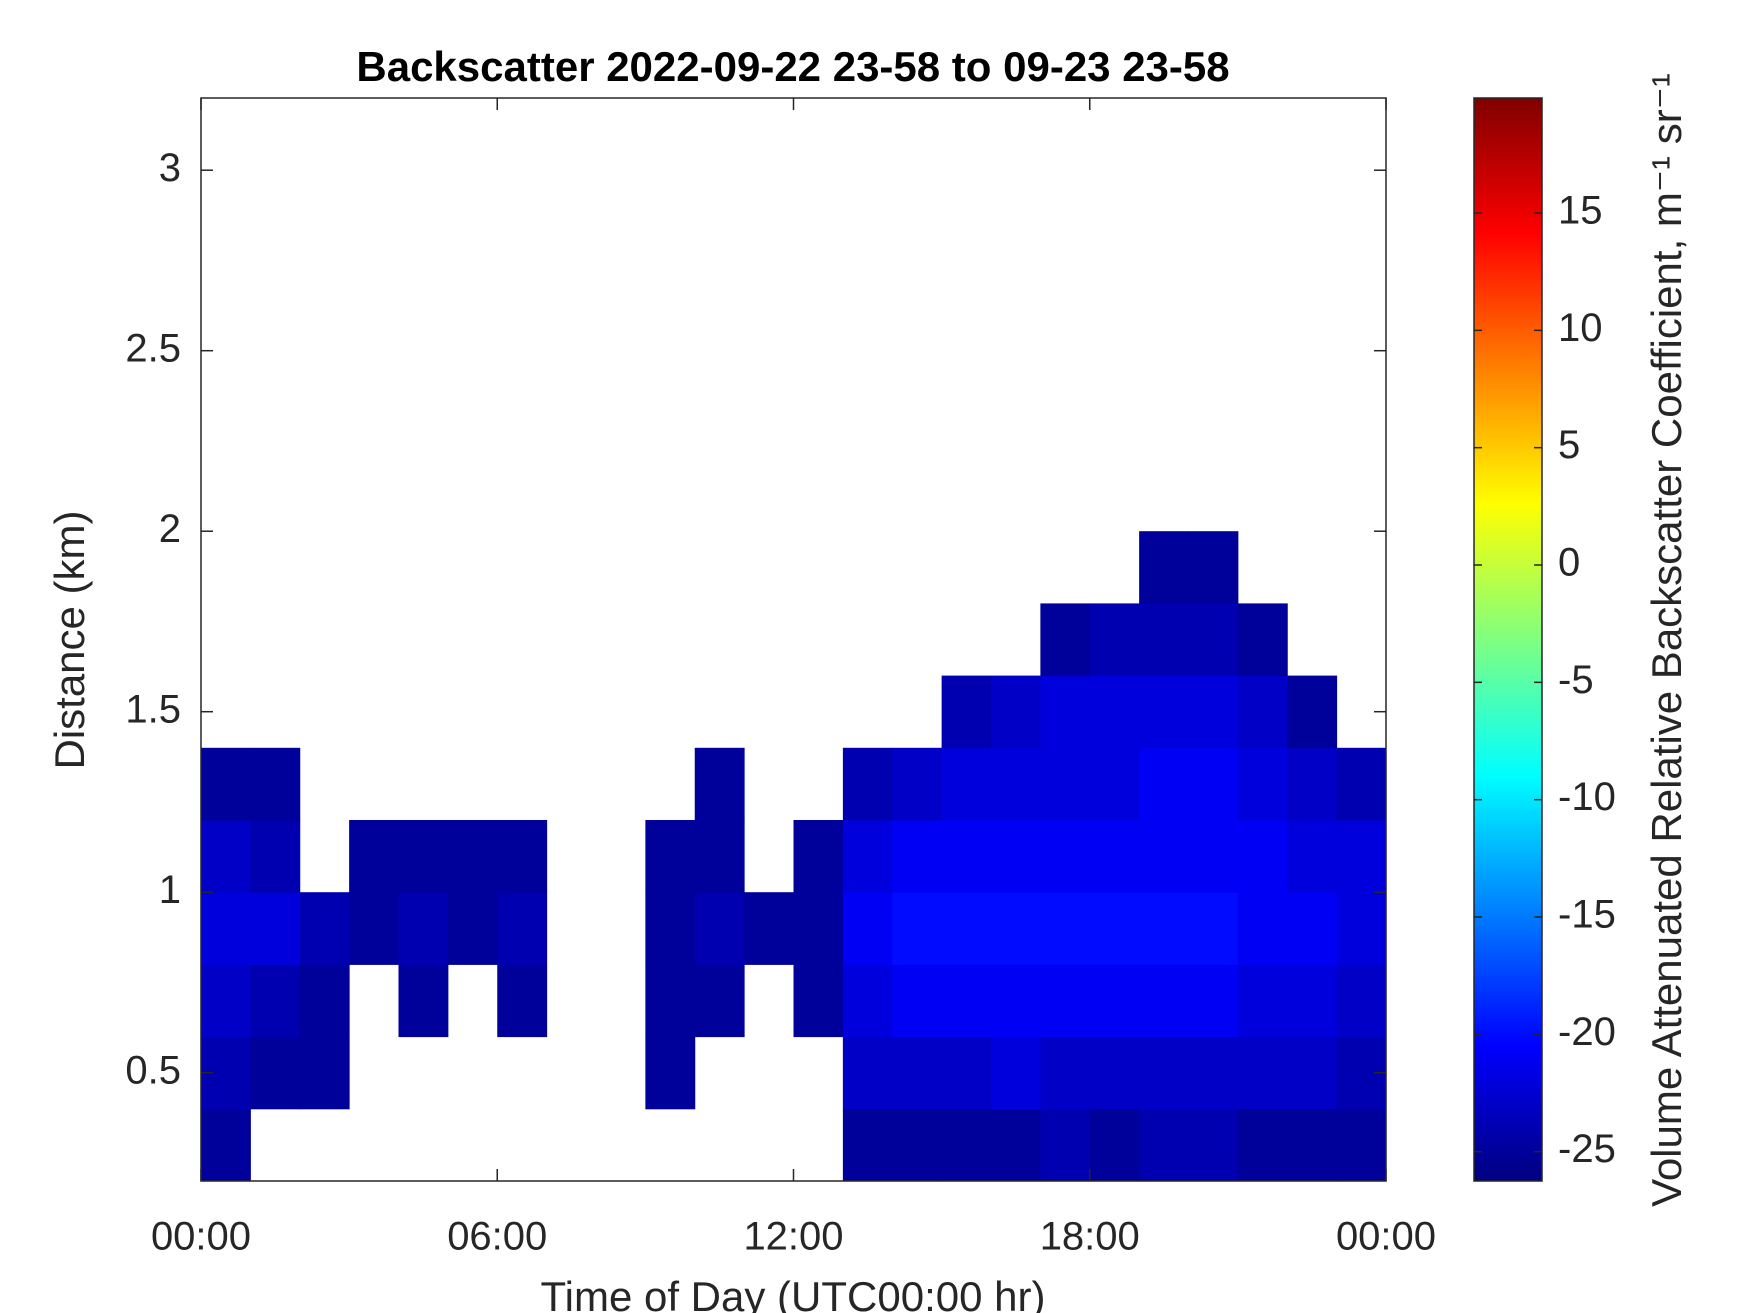 The image size is (1750, 1313). I want to click on colorbar-tick-label: -15, so click(1587, 915).